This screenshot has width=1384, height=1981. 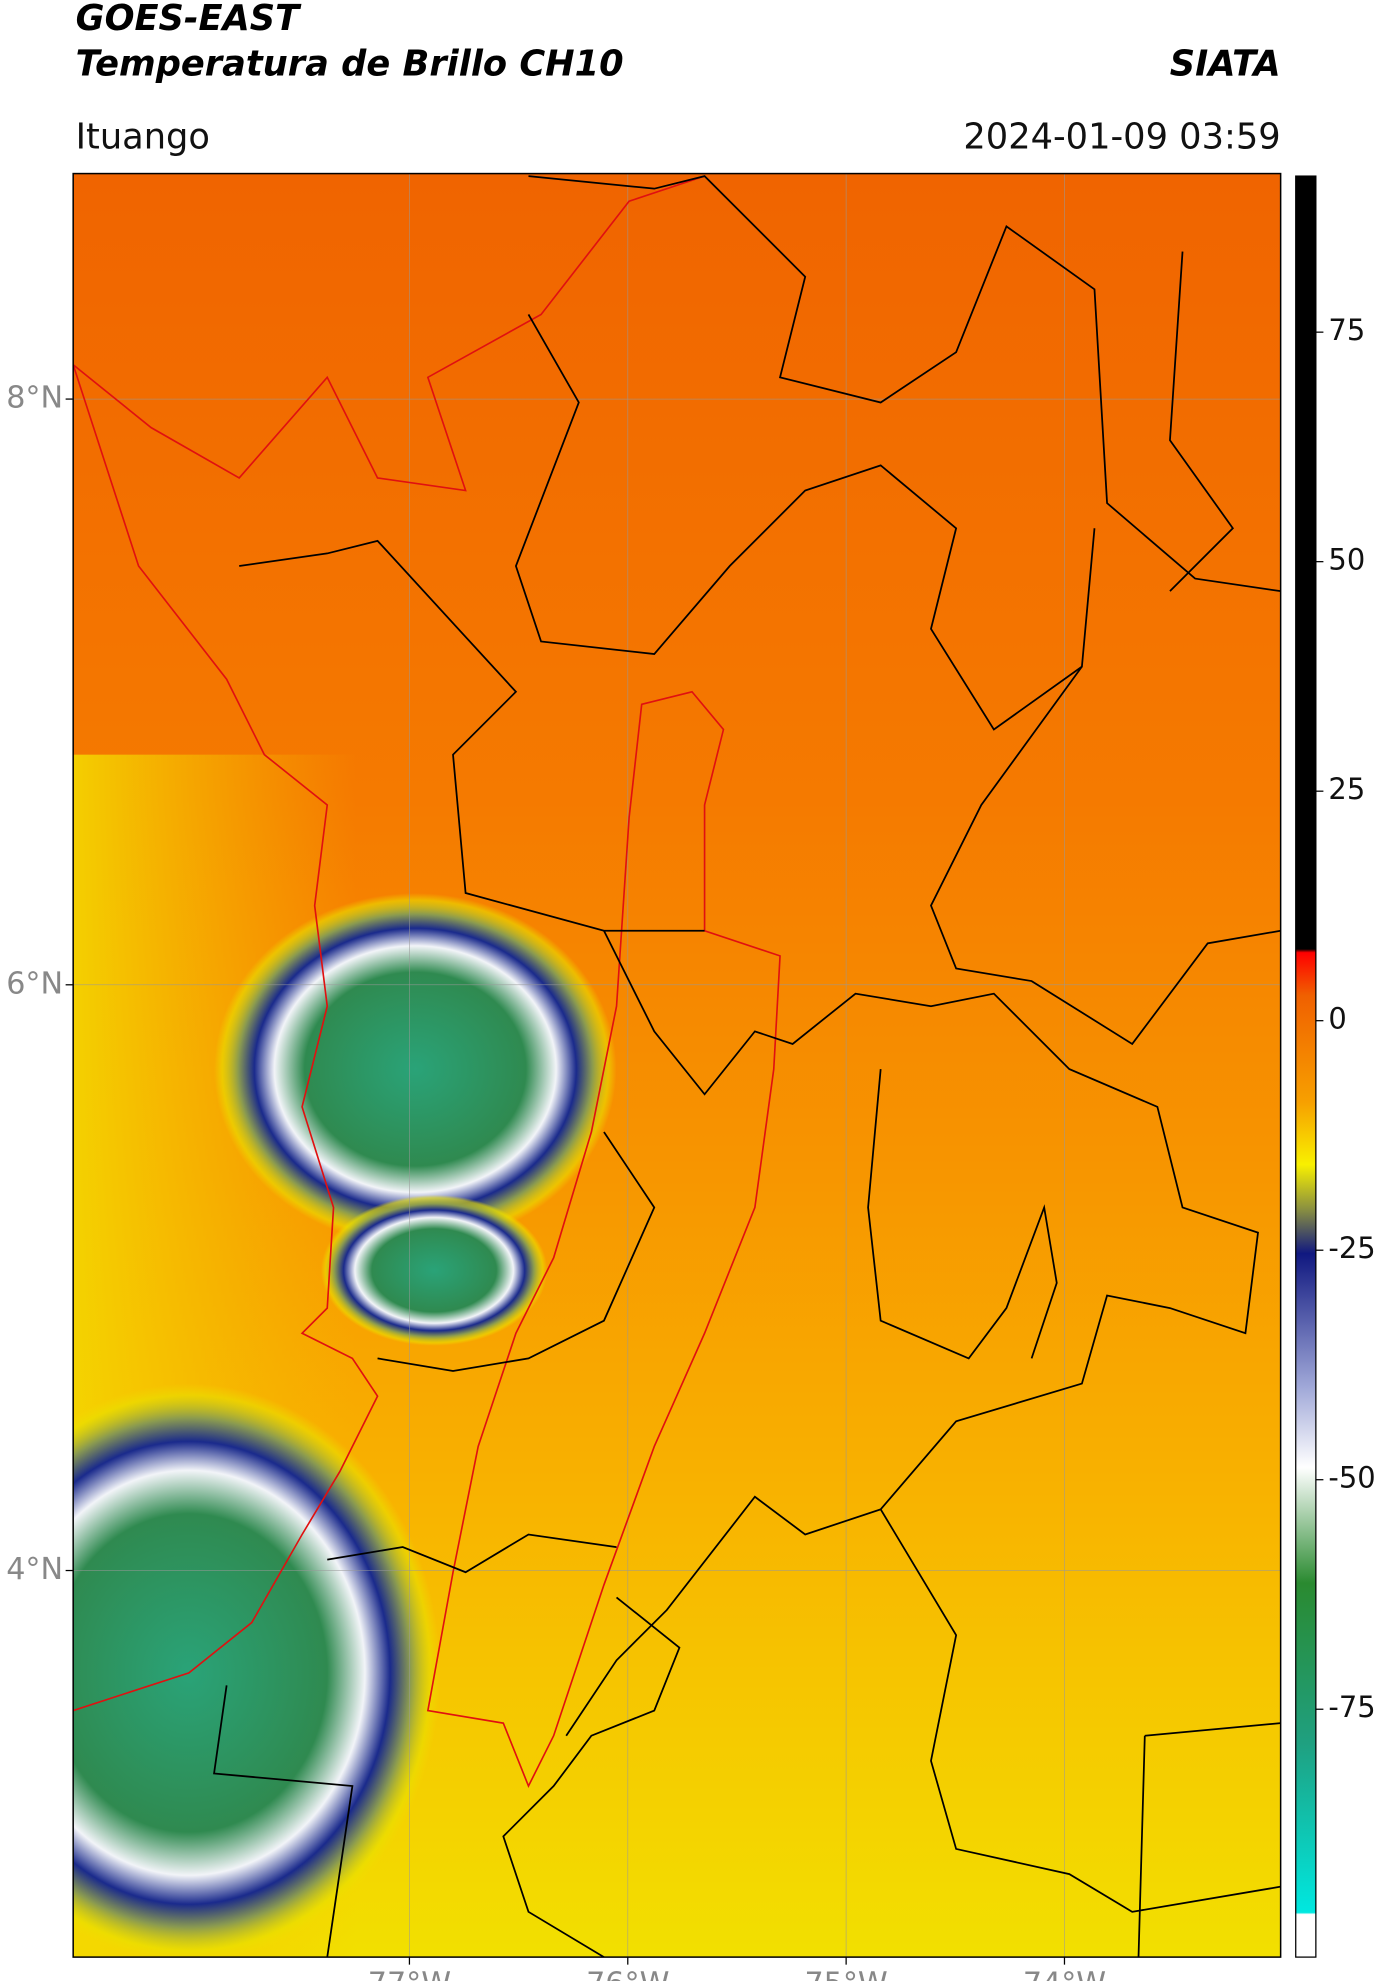 What do you see at coordinates (189, 19) in the screenshot?
I see `title: GOES-EAST` at bounding box center [189, 19].